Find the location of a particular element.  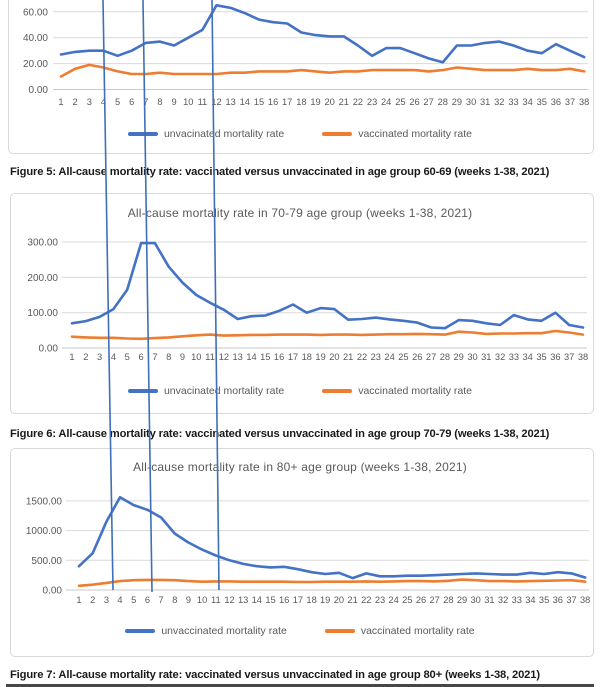

legend-label: unvacinated mortality rate is located at coordinates (224, 391).